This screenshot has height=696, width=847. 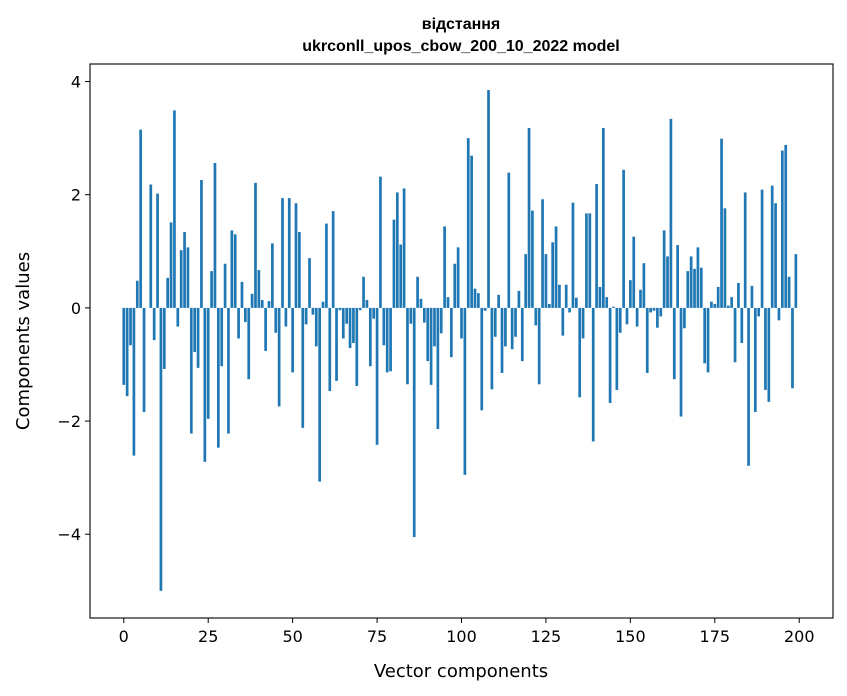 I want to click on y-tick-label: 4, so click(x=76, y=82).